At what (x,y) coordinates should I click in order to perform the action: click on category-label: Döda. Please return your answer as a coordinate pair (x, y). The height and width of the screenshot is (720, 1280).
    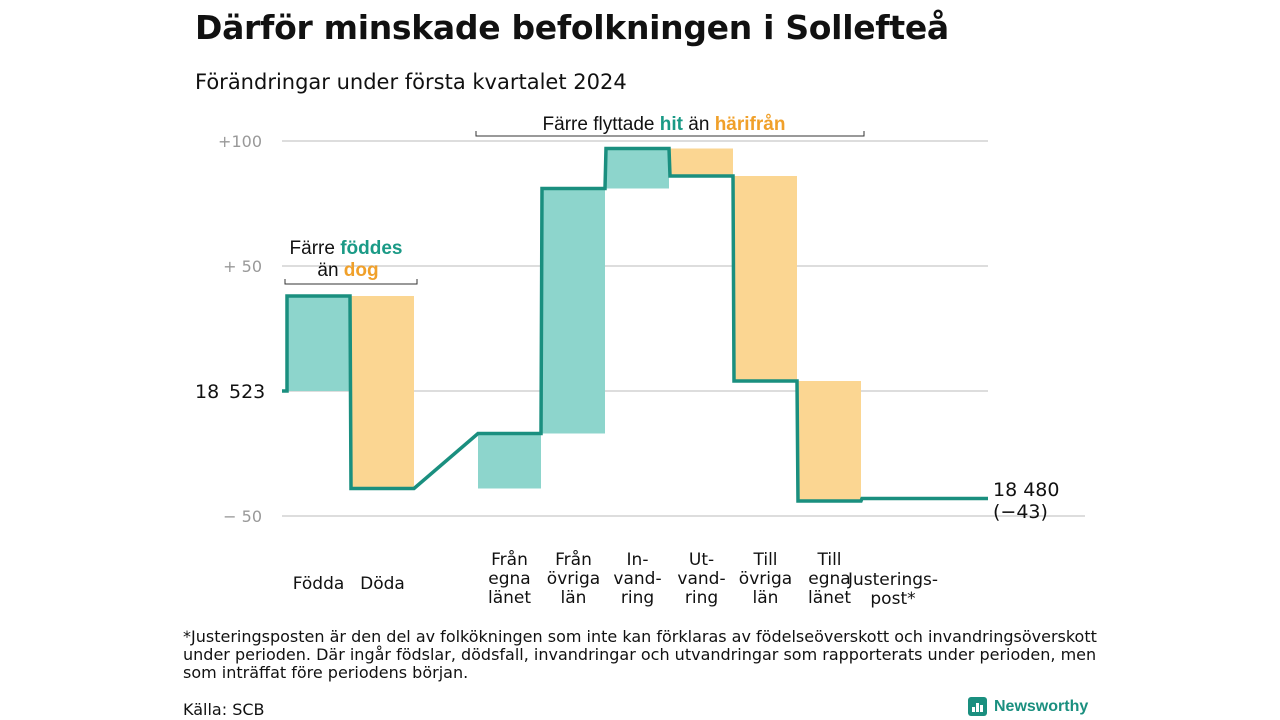
    Looking at the image, I should click on (382, 584).